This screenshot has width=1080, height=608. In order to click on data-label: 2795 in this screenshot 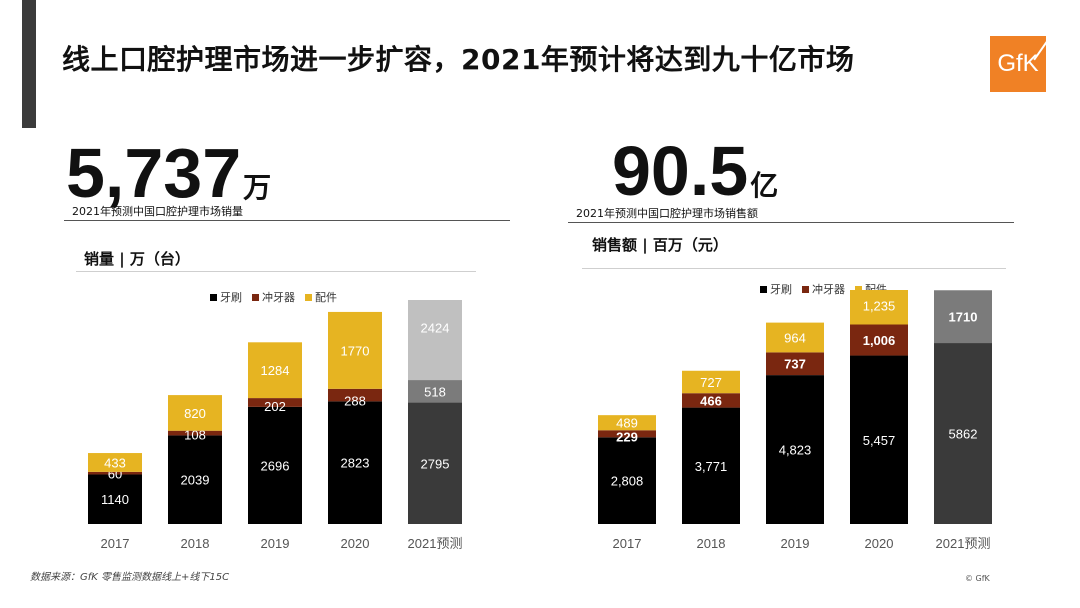, I will do `click(435, 463)`.